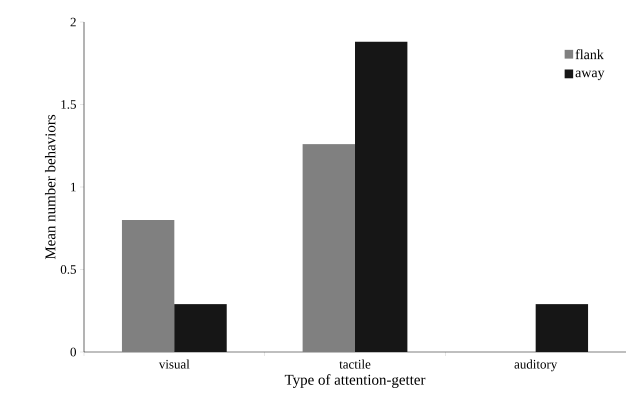 The height and width of the screenshot is (413, 626). I want to click on legend-label: flank, so click(590, 54).